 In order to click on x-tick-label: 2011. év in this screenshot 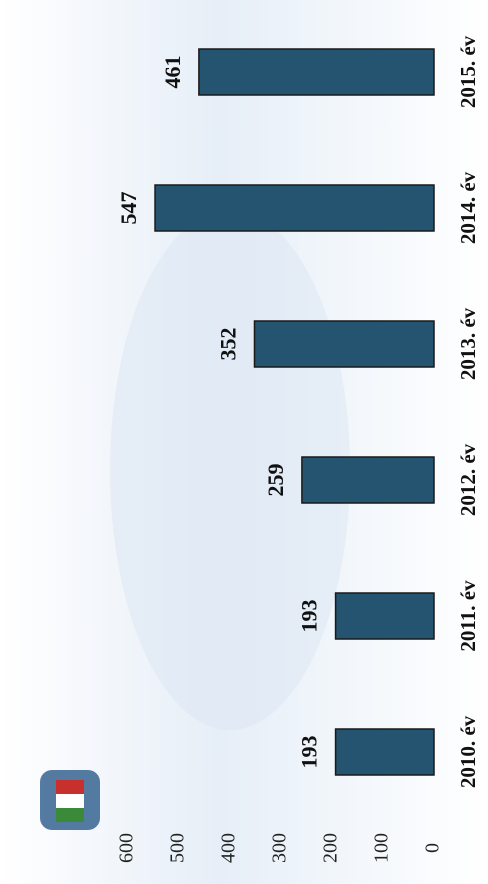, I will do `click(468, 616)`.